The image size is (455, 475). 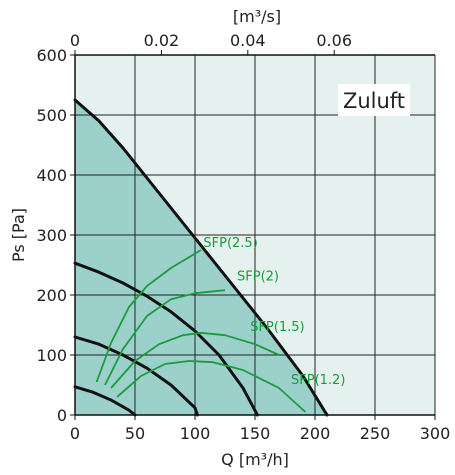 I want to click on top-tick-label: 0.02, so click(x=162, y=40).